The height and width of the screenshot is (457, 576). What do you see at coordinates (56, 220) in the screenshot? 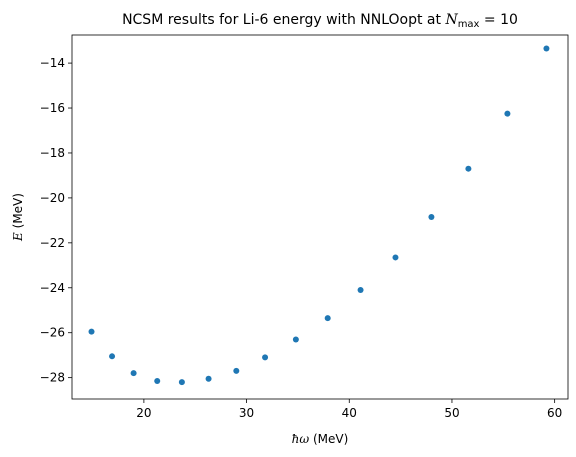
I see `y-axis-ticks: −28 −26 −24 −22 −20 −18 −16 −14` at bounding box center [56, 220].